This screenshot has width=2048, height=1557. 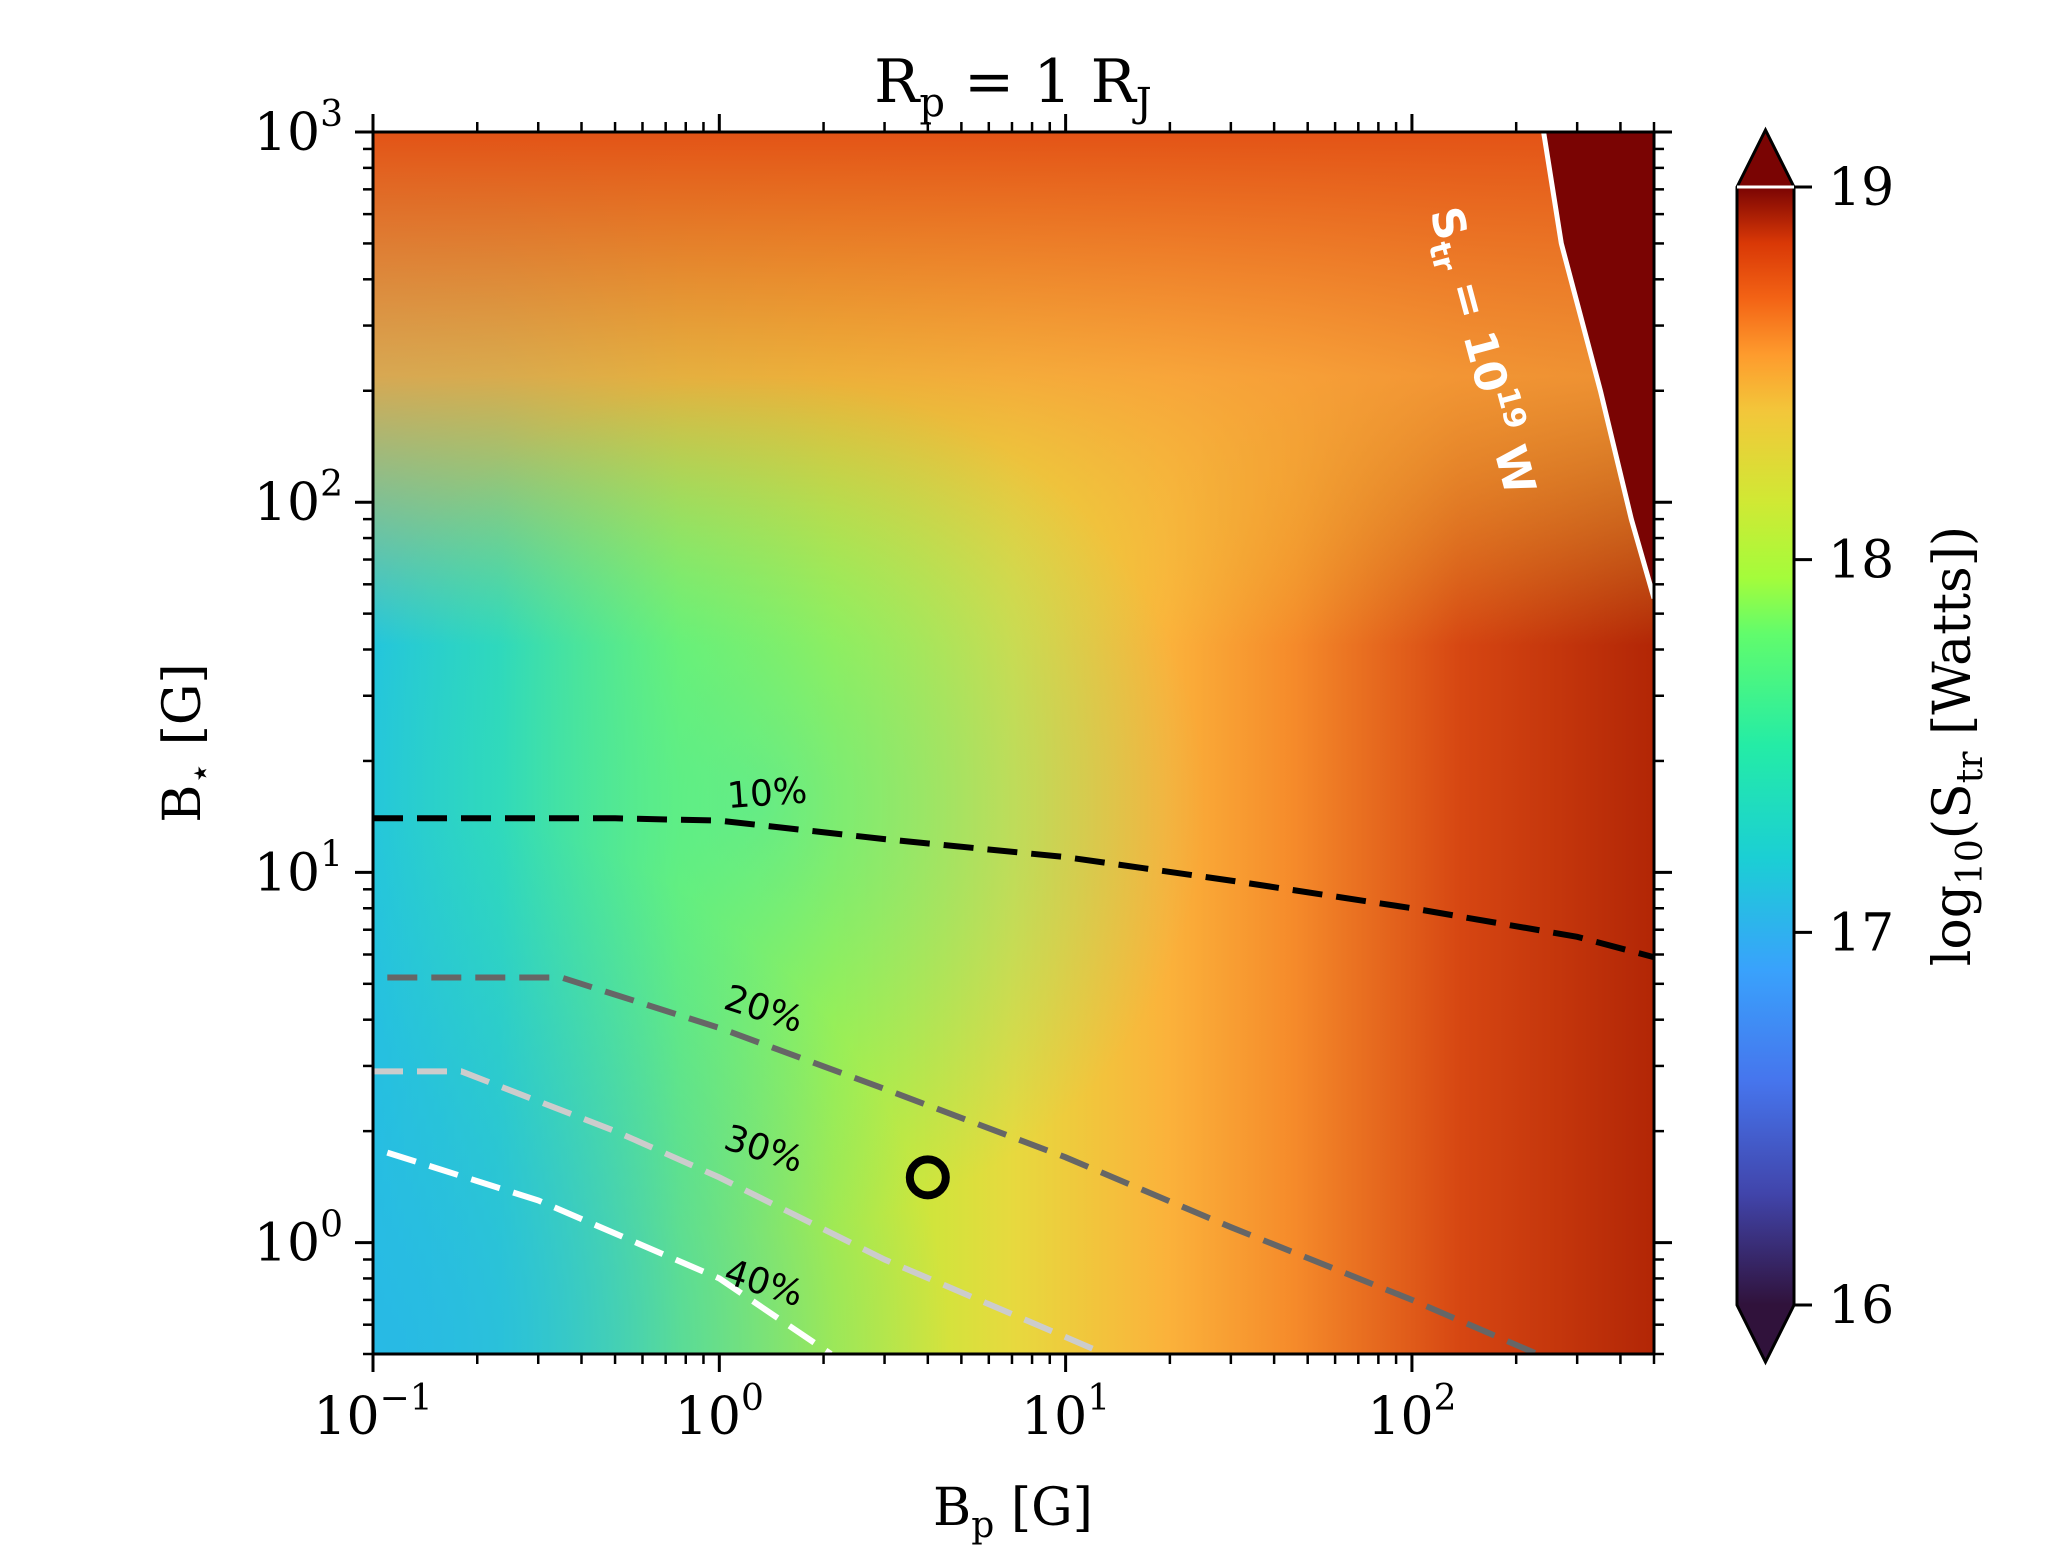 What do you see at coordinates (1861, 188) in the screenshot?
I see `colorbar-tick-label: 19` at bounding box center [1861, 188].